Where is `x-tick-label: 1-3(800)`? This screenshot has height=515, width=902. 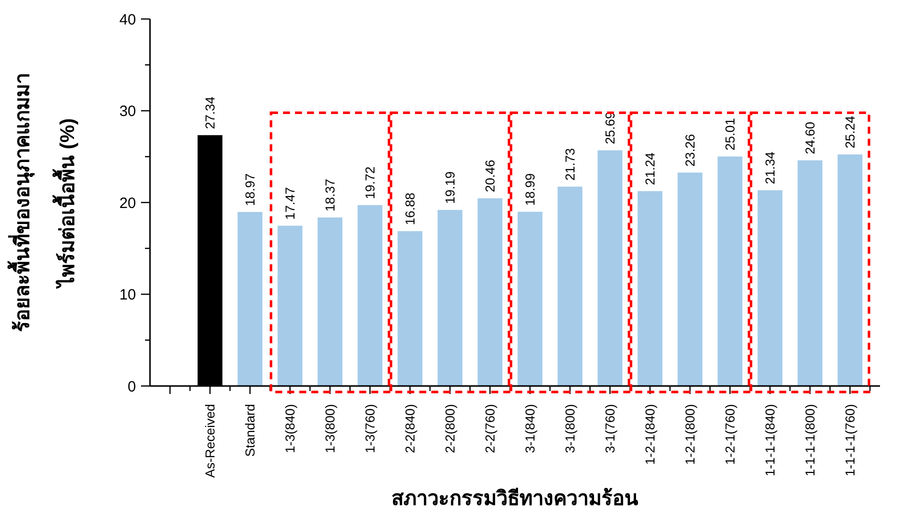
x-tick-label: 1-3(800) is located at coordinates (330, 429).